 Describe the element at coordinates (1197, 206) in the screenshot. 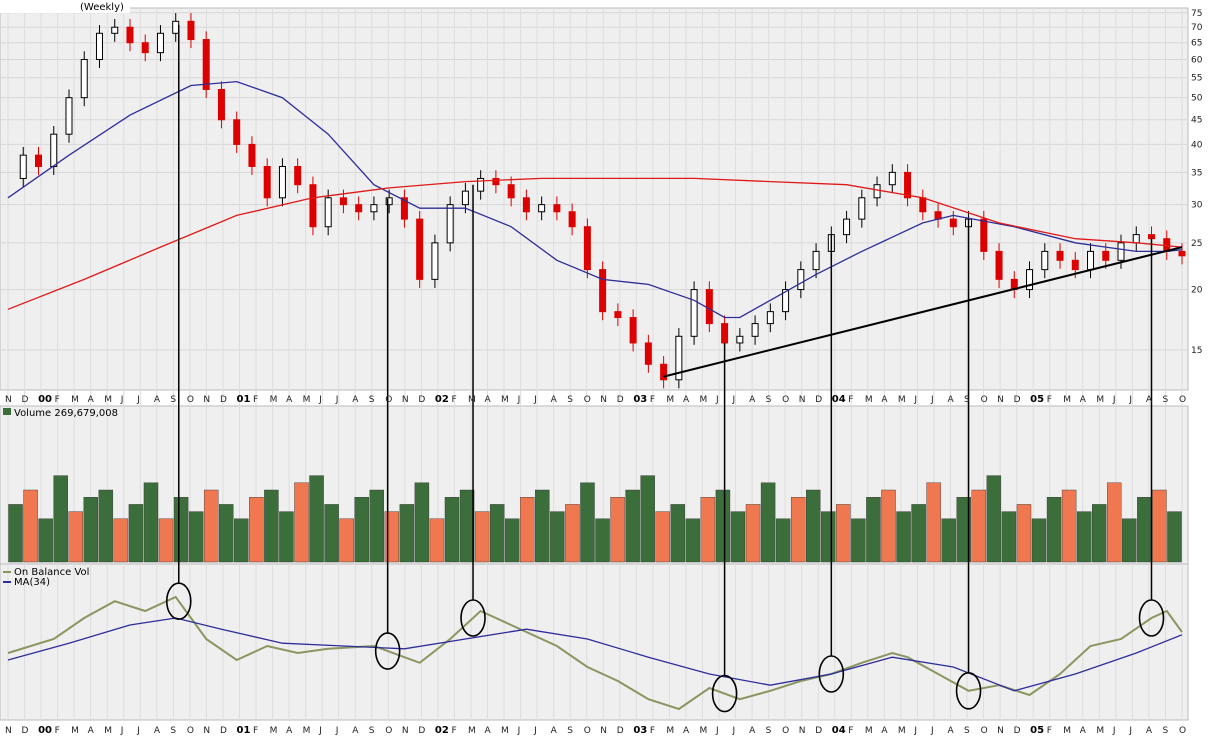

I see `price-y-tick: 30` at that location.